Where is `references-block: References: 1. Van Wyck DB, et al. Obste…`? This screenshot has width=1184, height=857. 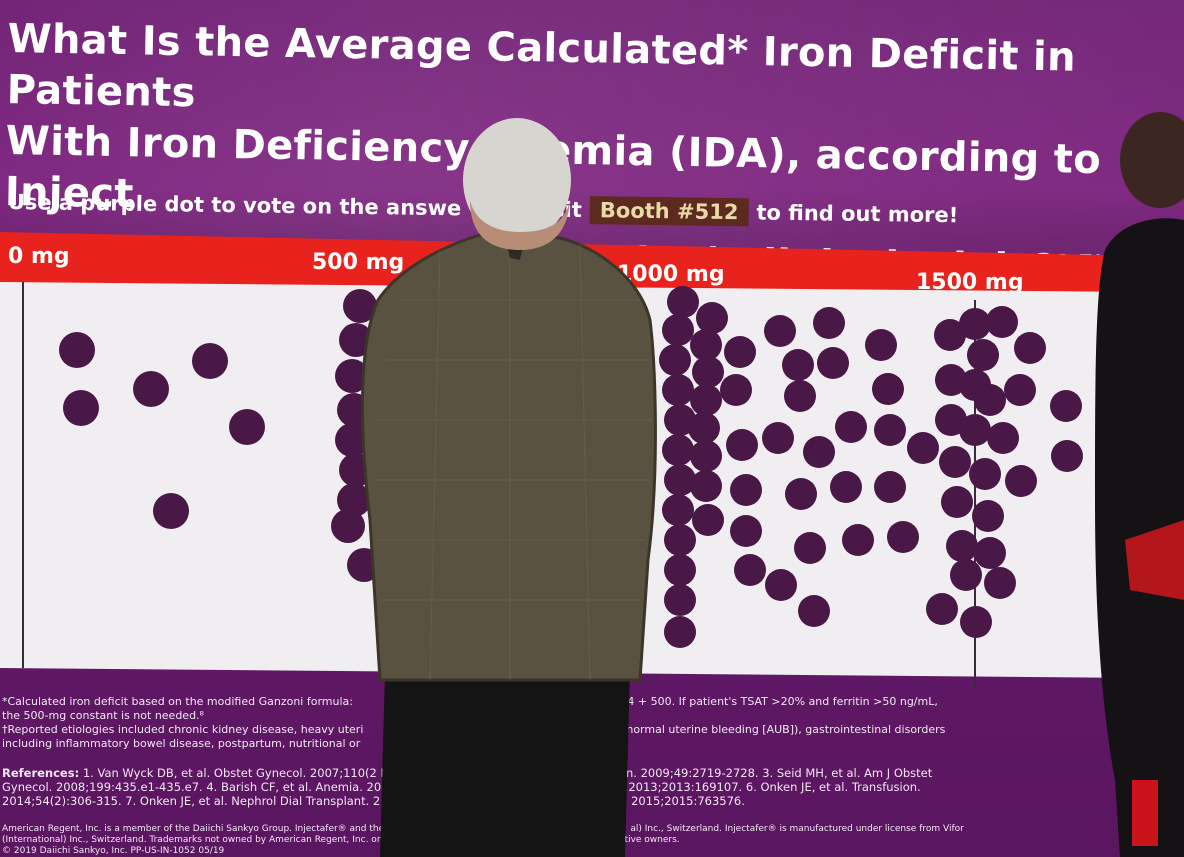 references-block: References: 1. Van Wyck DB, et al. Obste… is located at coordinates (467, 787).